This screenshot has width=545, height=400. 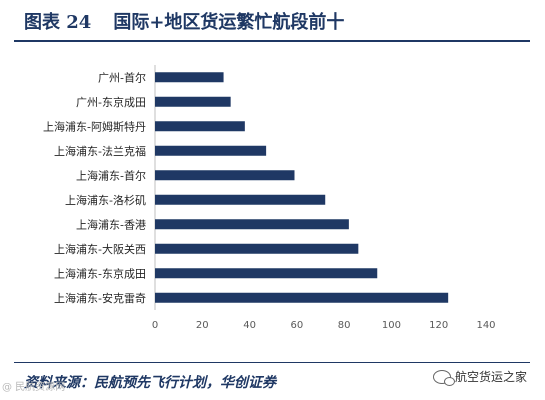 I want to click on x-tick-label: 140, so click(x=485, y=325).